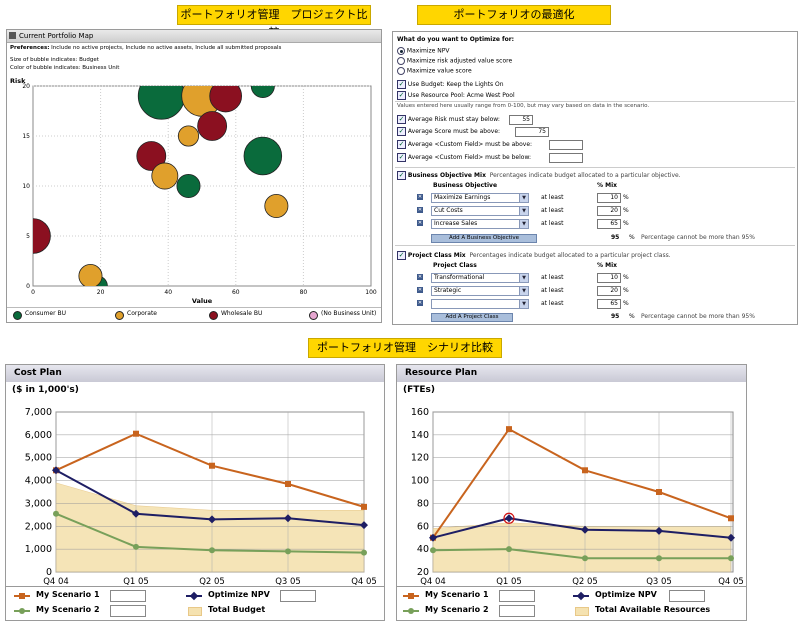 This screenshot has width=800, height=623. I want to click on use-budget-checkbox: ✓ Use Budget: Keep the Lights On, so click(450, 84).